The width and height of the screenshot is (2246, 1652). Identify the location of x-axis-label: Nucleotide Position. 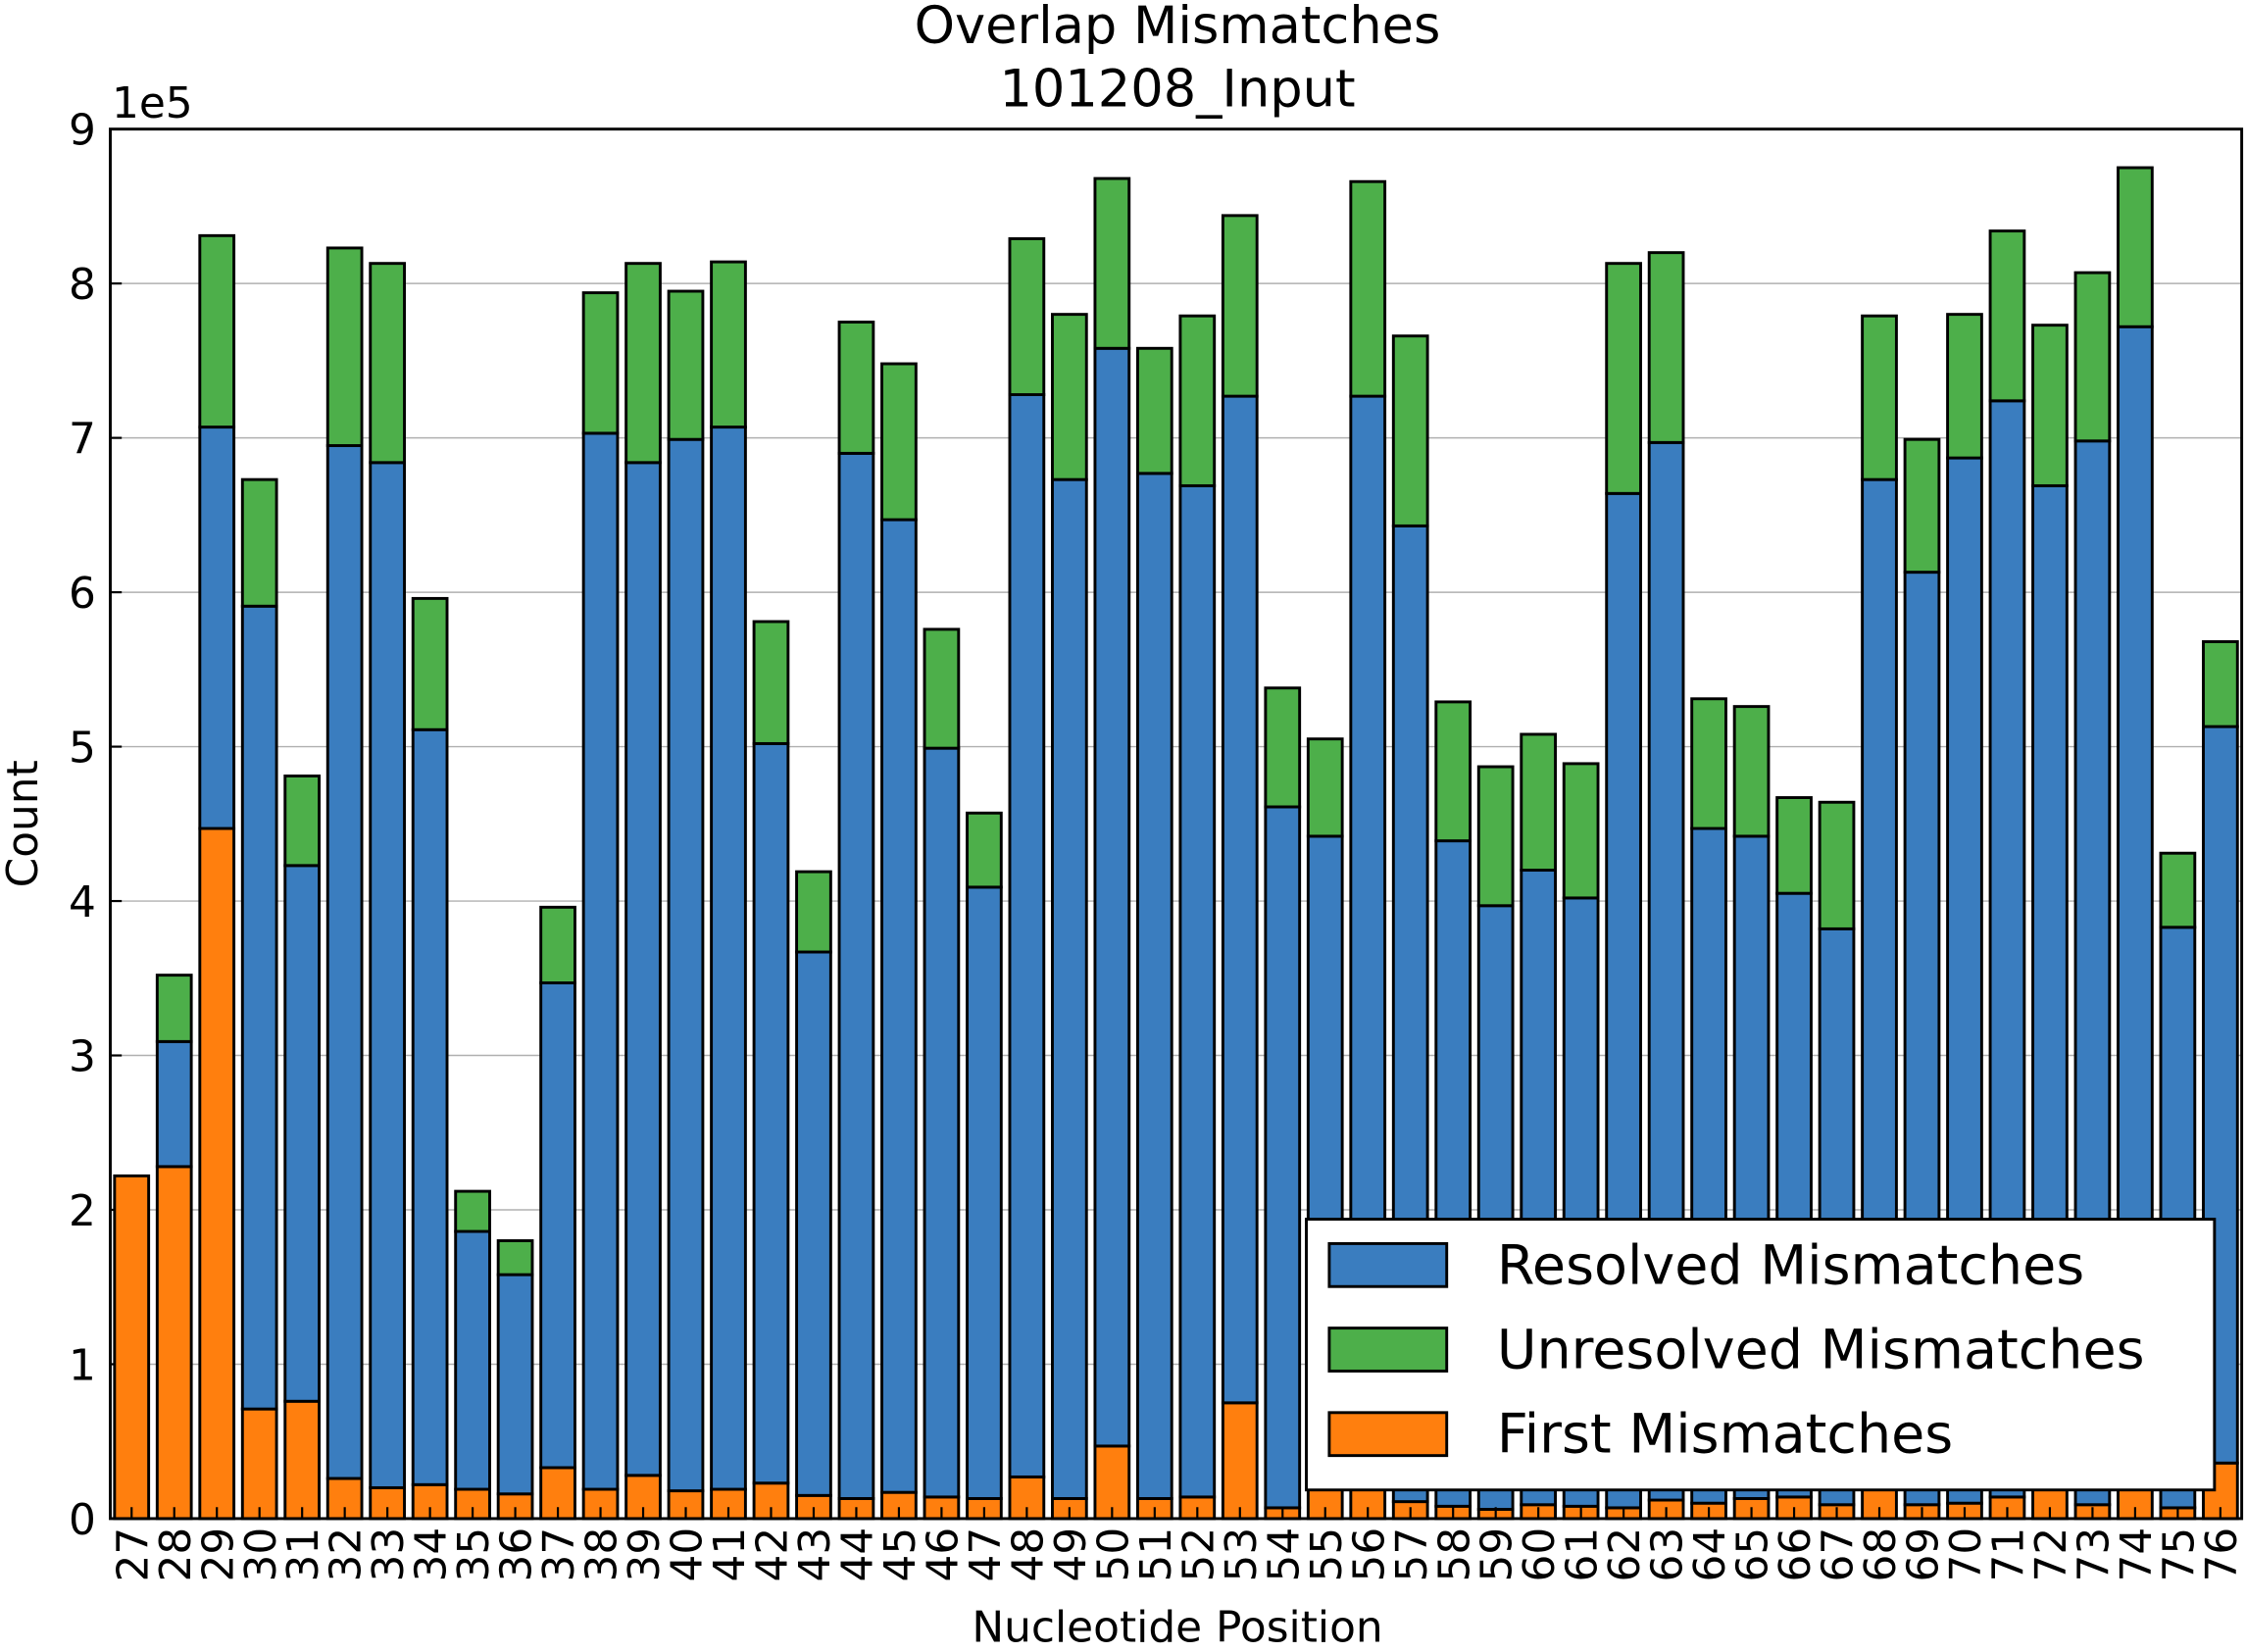
(1177, 1628).